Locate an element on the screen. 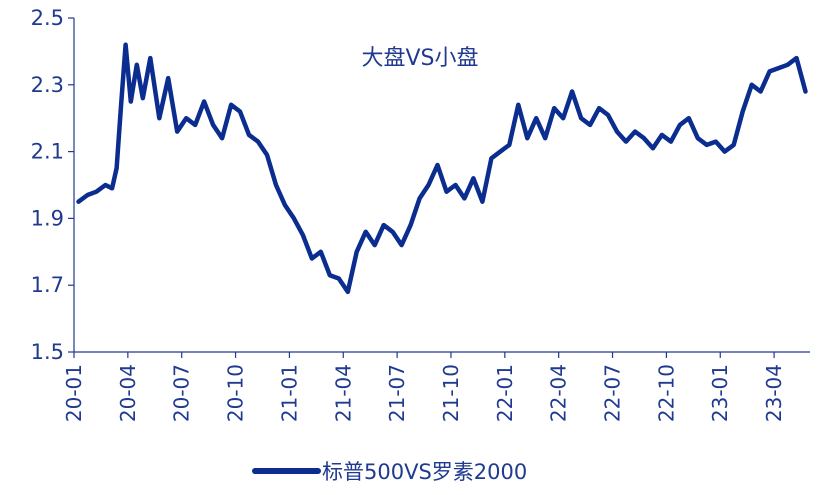 Image resolution: width=829 pixels, height=495 pixels. y-axis: 1.5 1.7 1.9 2.1 2.3 2.5 is located at coordinates (53, 185).